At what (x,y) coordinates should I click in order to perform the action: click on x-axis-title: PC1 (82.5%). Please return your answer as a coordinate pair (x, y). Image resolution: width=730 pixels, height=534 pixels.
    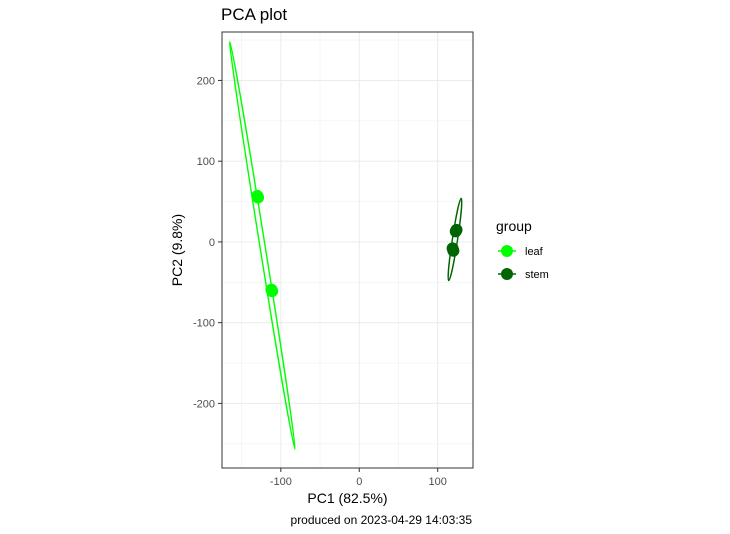
    Looking at the image, I should click on (347, 498).